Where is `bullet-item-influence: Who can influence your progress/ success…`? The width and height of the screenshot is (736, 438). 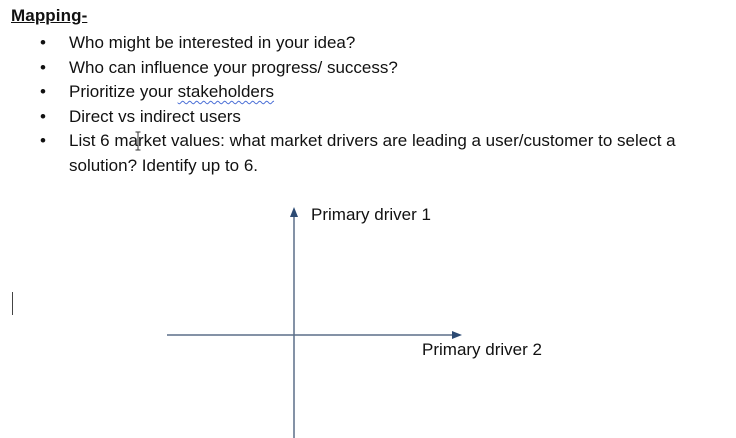 bullet-item-influence: Who can influence your progress/ success… is located at coordinates (386, 68).